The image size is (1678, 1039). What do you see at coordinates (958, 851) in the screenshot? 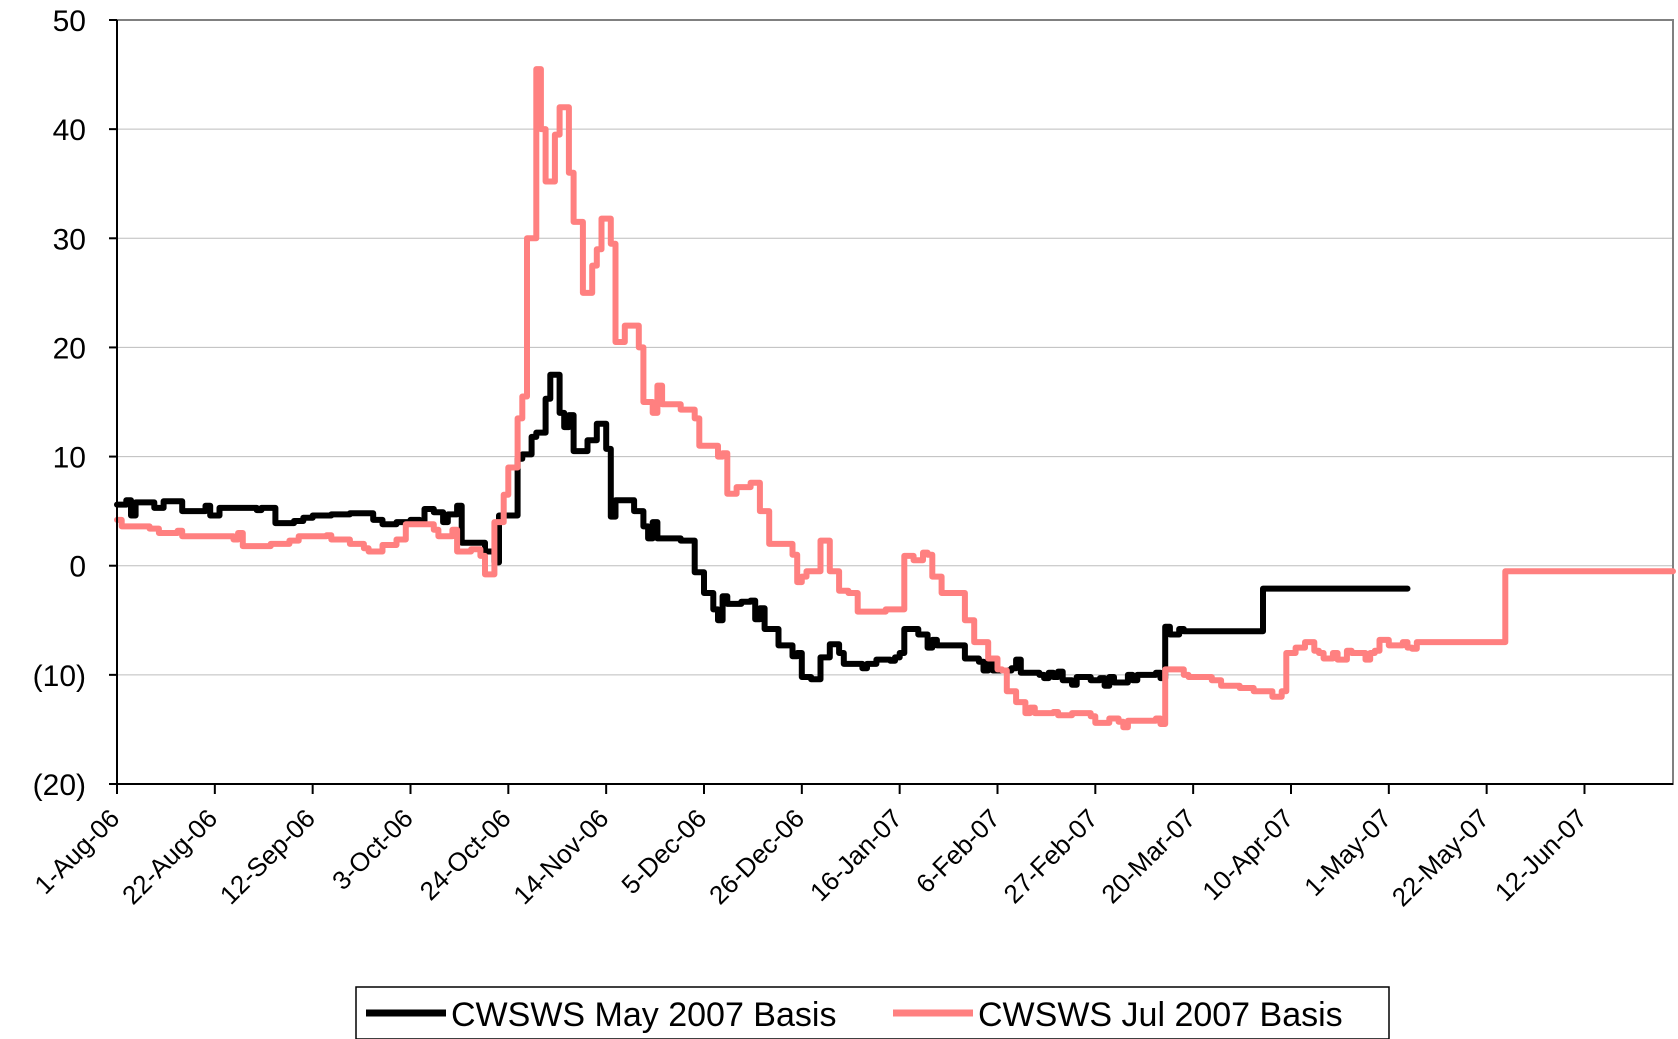
I see `x-tick-label-9: 6-Feb-07` at bounding box center [958, 851].